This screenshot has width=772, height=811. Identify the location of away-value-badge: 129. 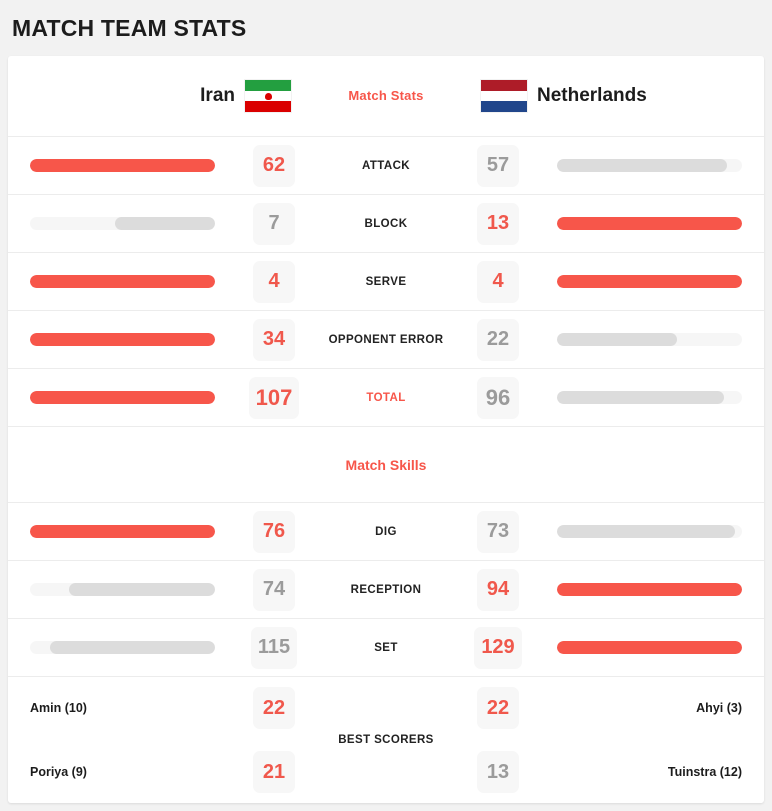
(498, 647).